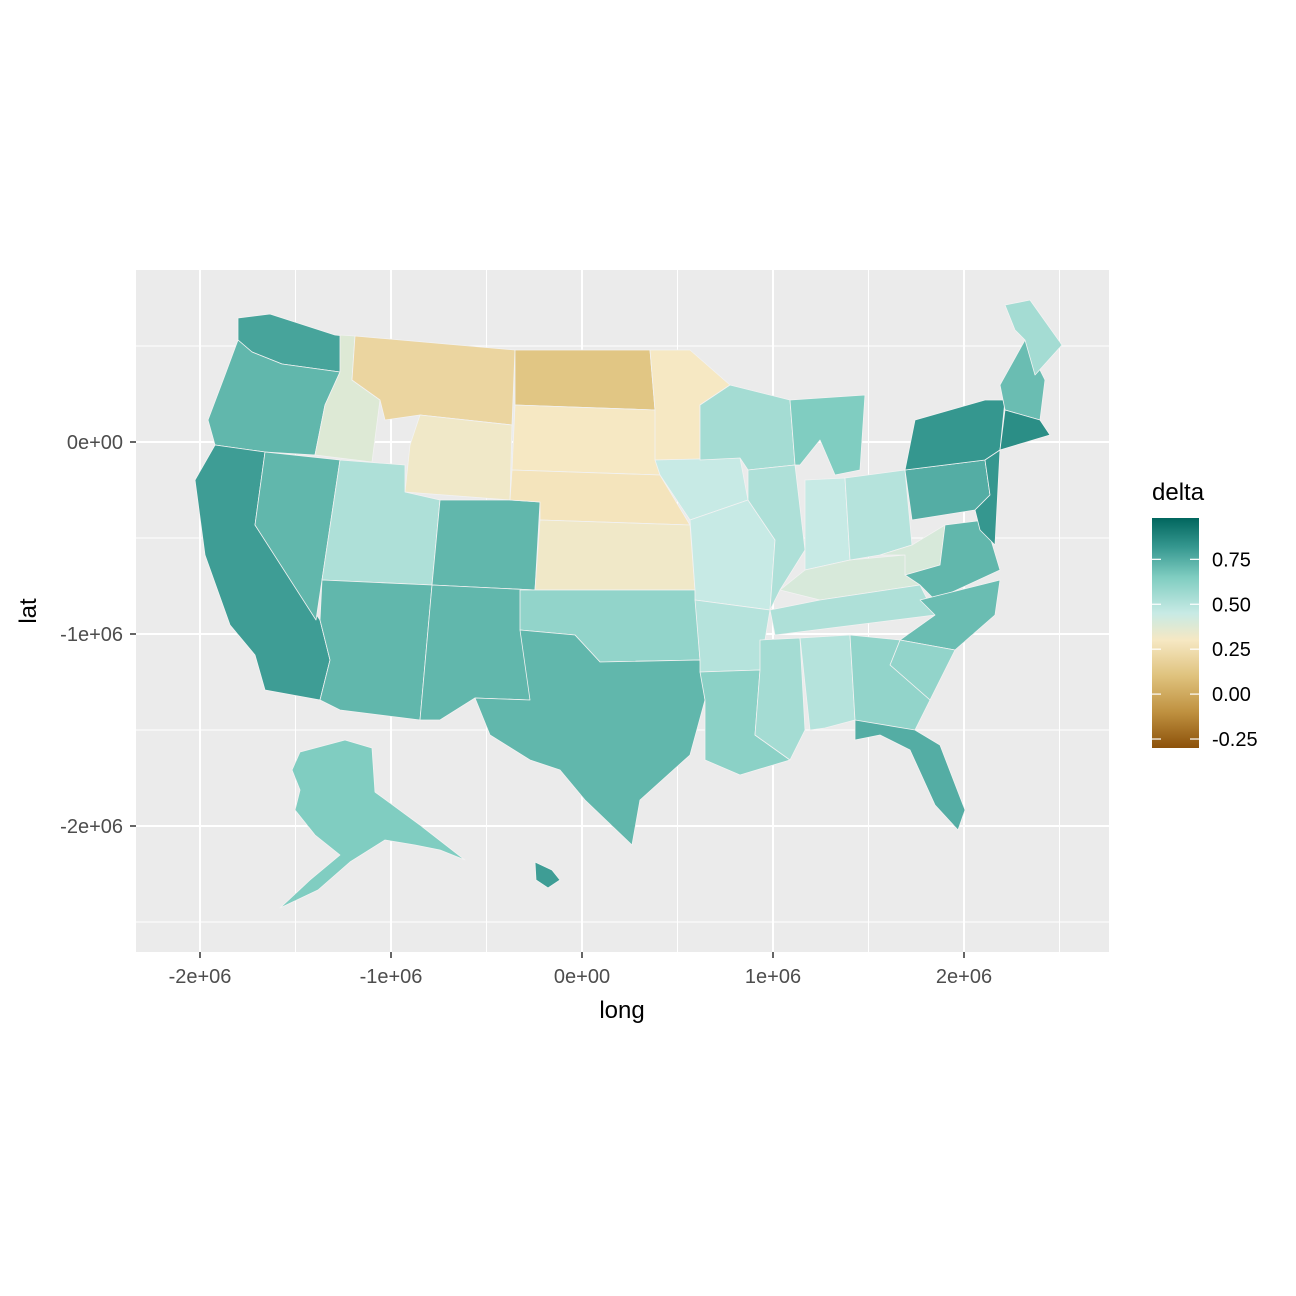 This screenshot has height=1296, width=1296. Describe the element at coordinates (987, 497) in the screenshot. I see `region-new-jersey-mid-atlantic` at that location.